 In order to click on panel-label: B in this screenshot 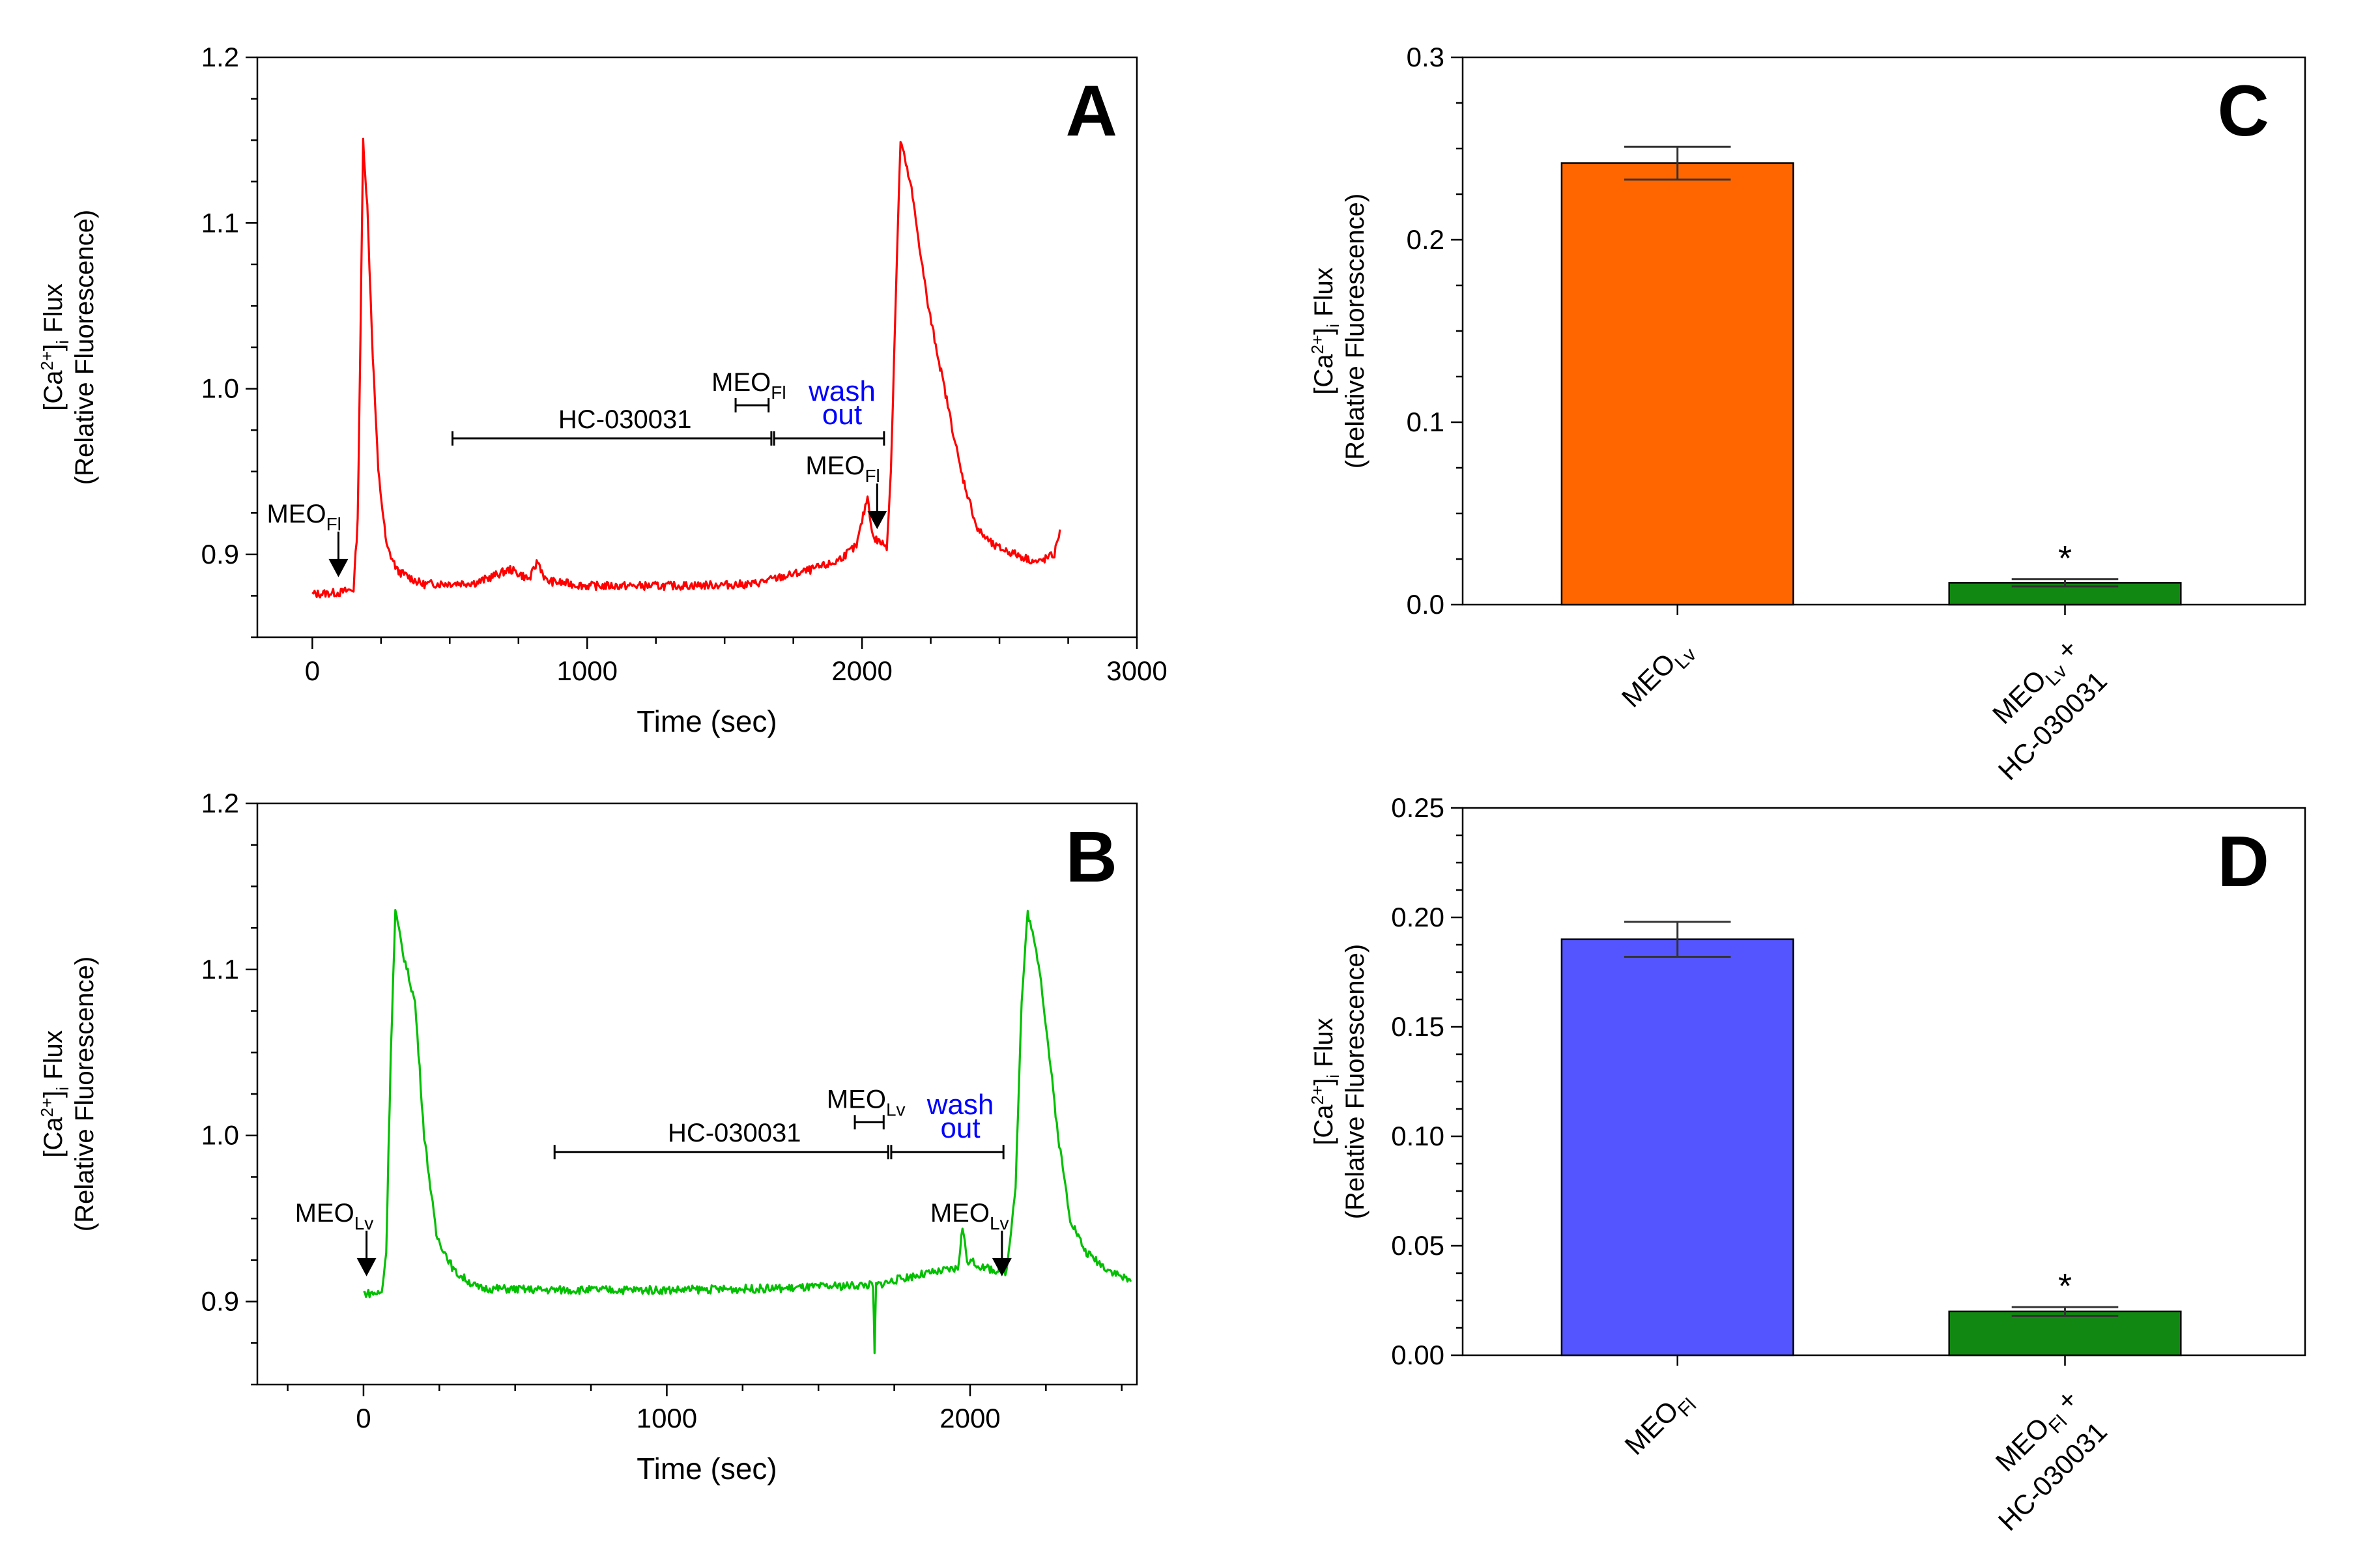, I will do `click(1091, 857)`.